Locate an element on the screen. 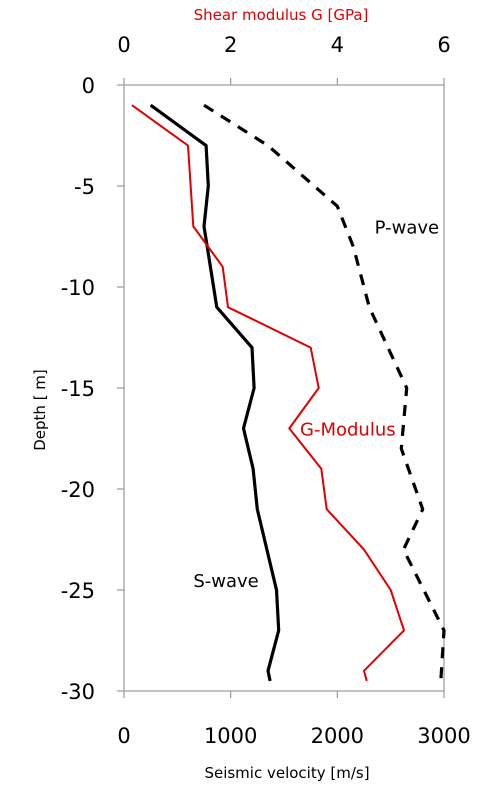 This screenshot has height=811, width=480. x2-tick-label: 4 is located at coordinates (337, 45).